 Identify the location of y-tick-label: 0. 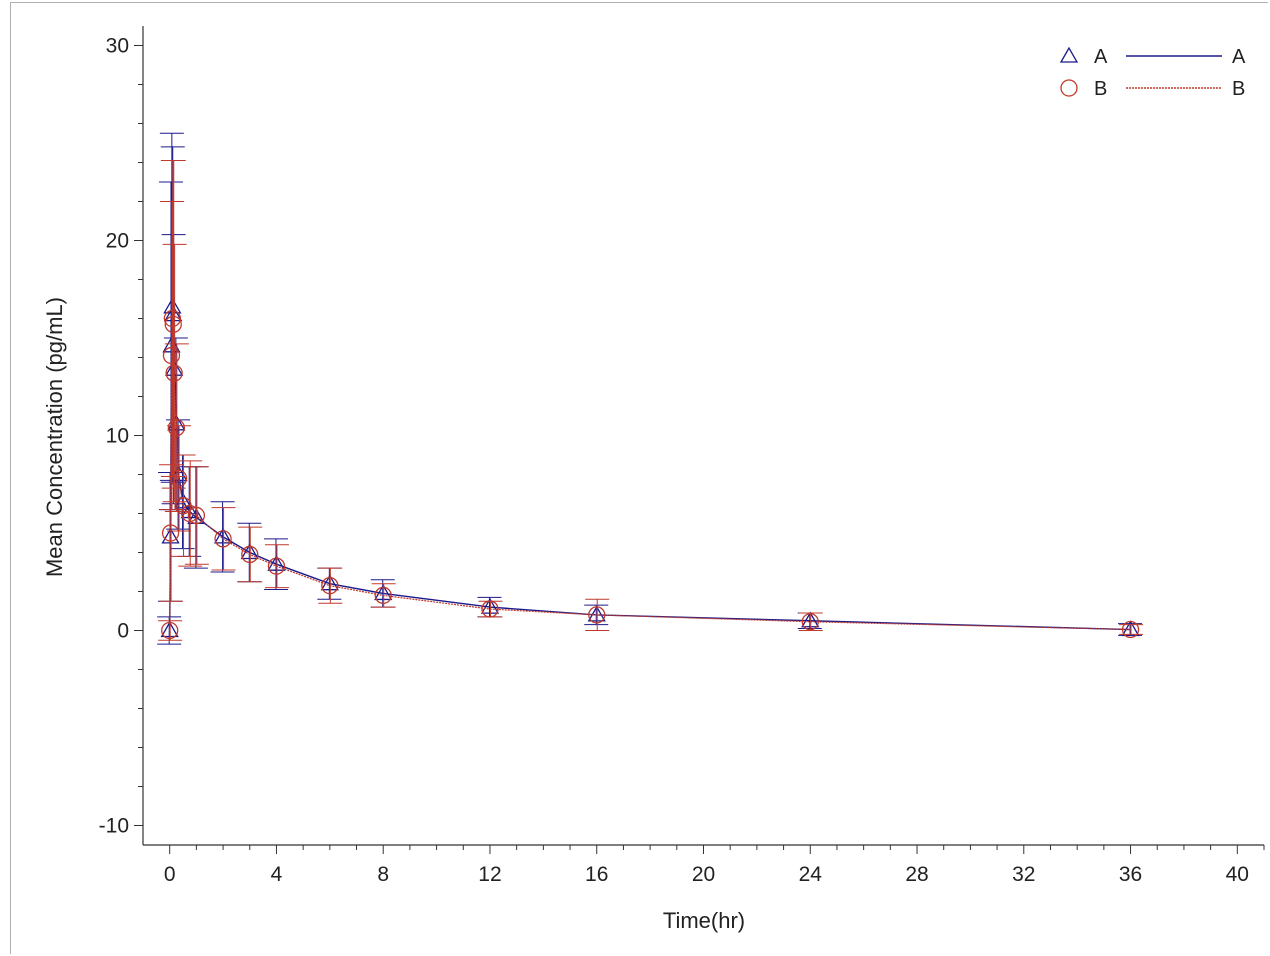
(123, 631).